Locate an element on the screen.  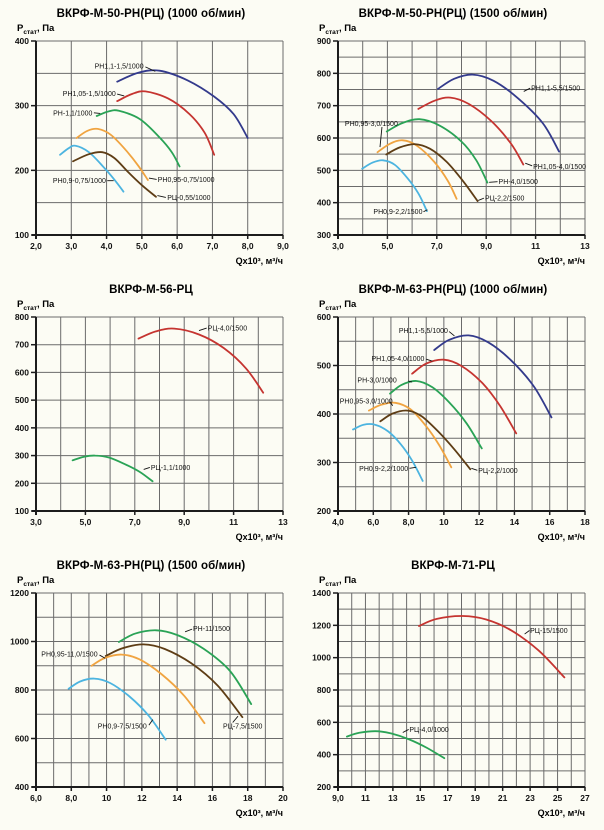
curve-label: РЦ-0,55/1000 is located at coordinates (188, 198).